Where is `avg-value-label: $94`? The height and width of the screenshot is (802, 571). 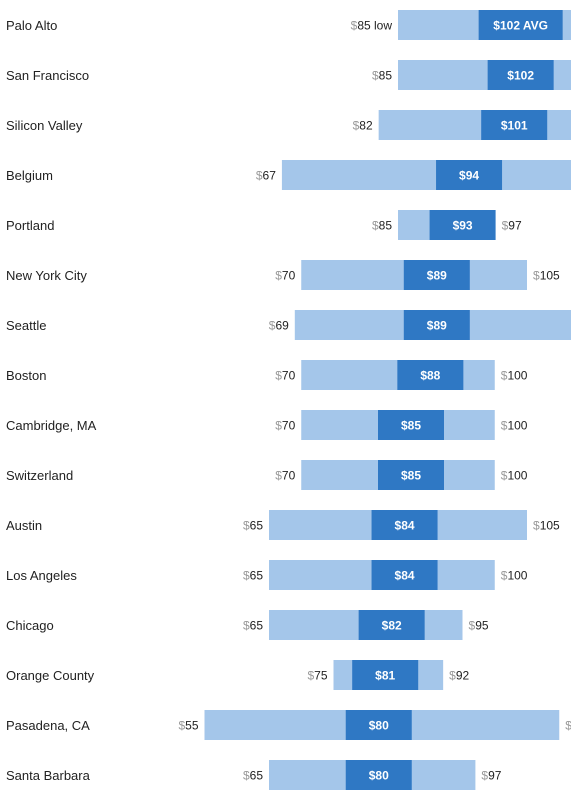
avg-value-label: $94 is located at coordinates (469, 176).